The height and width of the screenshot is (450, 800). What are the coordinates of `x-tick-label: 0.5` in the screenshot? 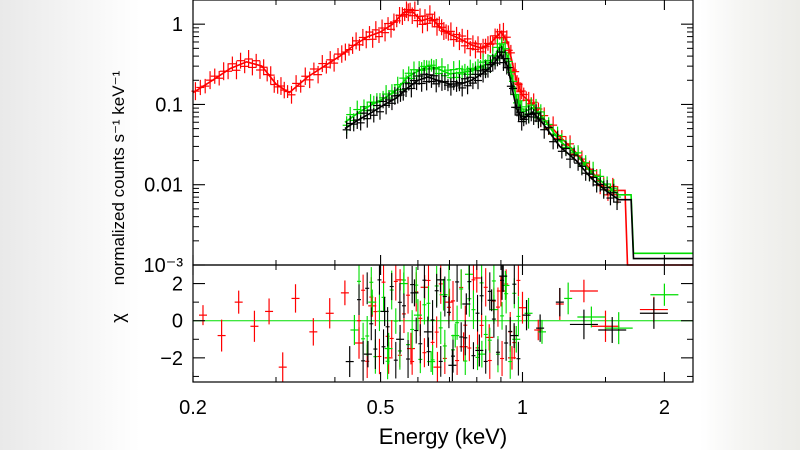 It's located at (381, 408).